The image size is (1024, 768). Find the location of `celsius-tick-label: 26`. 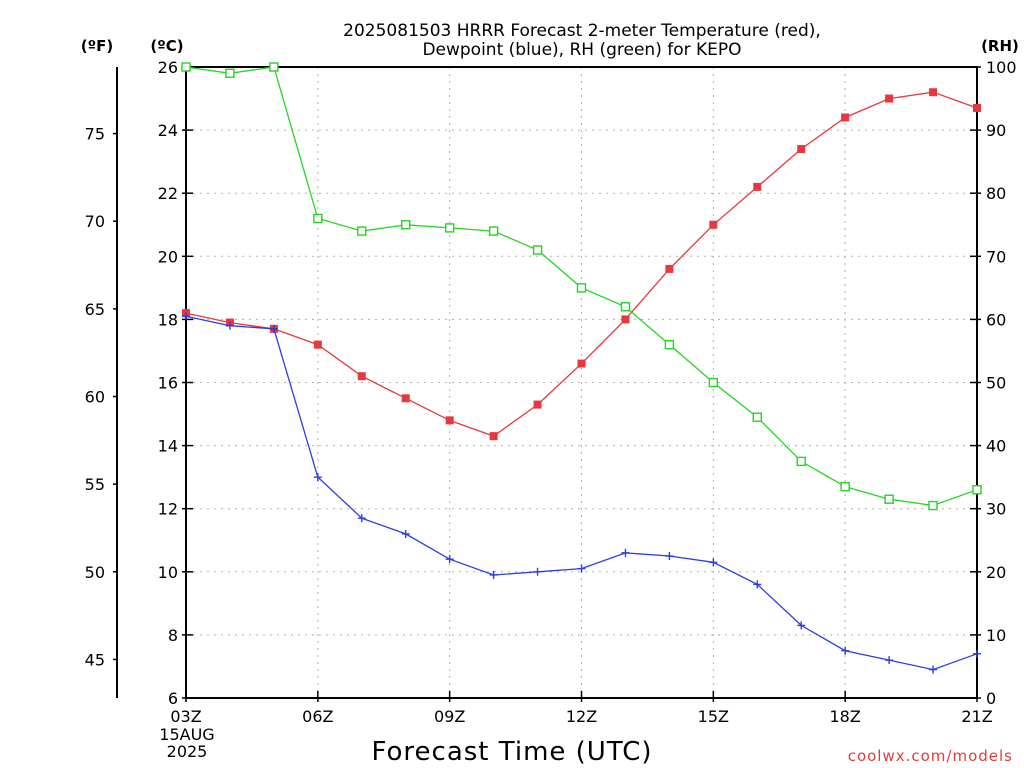

celsius-tick-label: 26 is located at coordinates (168, 67).